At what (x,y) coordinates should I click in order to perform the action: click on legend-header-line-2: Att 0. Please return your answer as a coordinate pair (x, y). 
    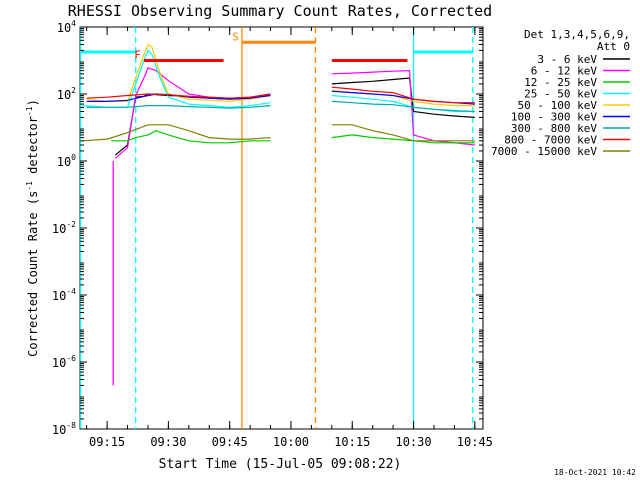
    Looking at the image, I should click on (613, 46).